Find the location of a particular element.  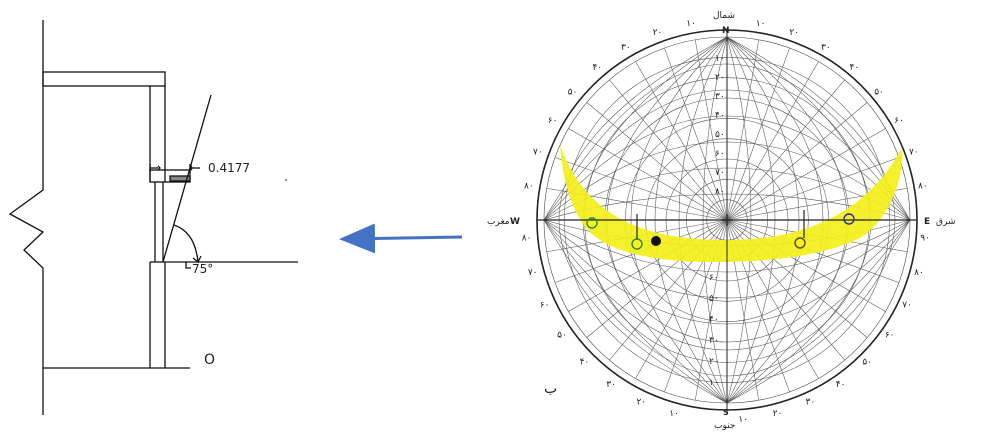

altitude-numeral: ۷۰ is located at coordinates (720, 173).